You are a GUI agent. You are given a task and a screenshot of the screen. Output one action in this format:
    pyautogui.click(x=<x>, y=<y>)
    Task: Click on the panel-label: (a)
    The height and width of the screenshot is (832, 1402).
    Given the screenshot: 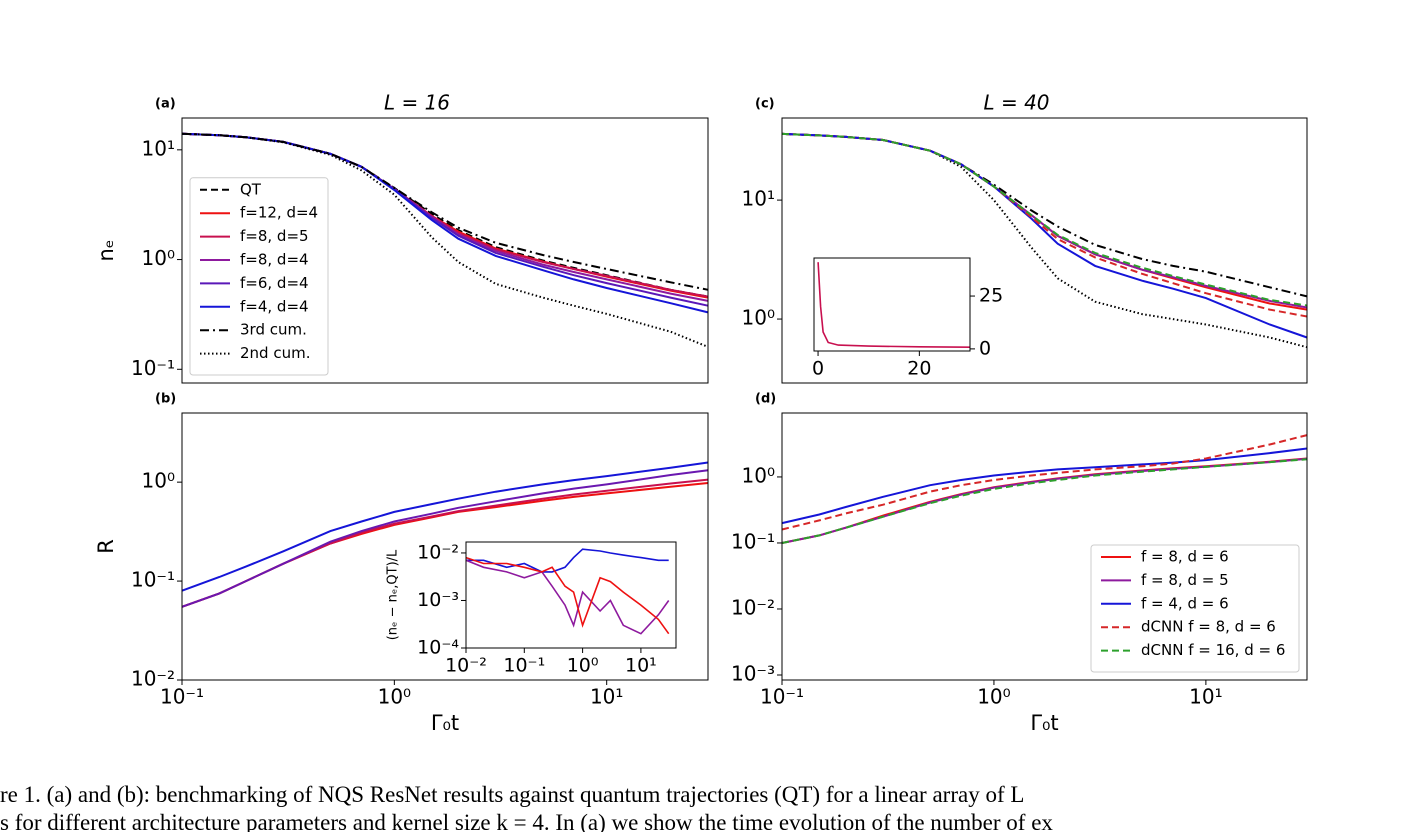 What is the action you would take?
    pyautogui.click(x=165, y=104)
    